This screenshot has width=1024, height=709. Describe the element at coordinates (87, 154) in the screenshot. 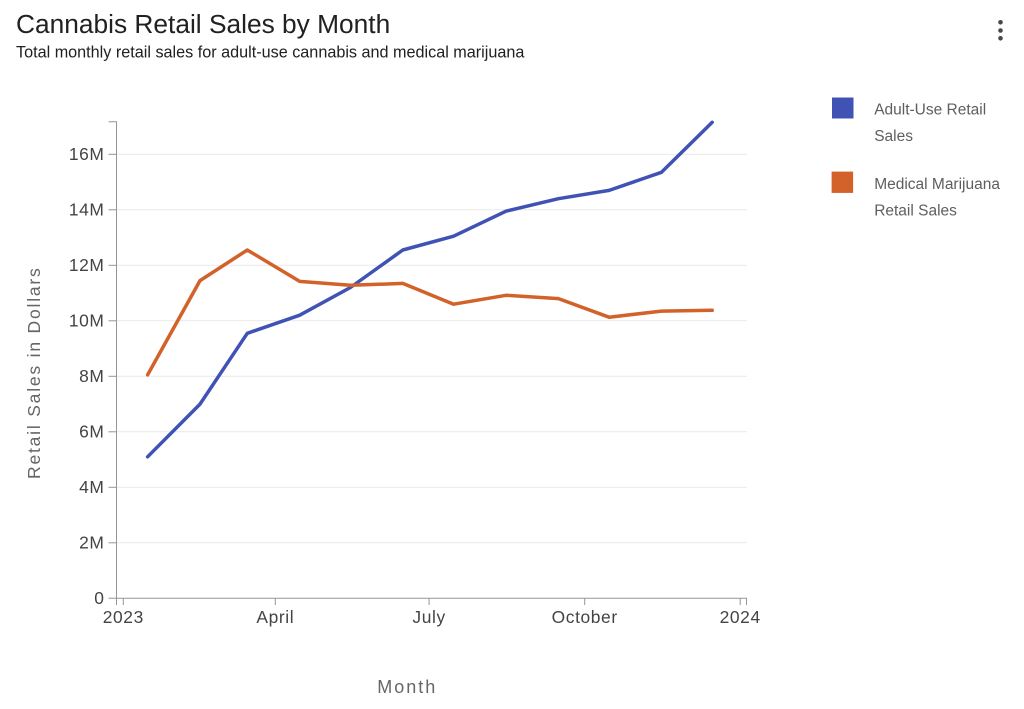

I see `svg-text: 16M` at that location.